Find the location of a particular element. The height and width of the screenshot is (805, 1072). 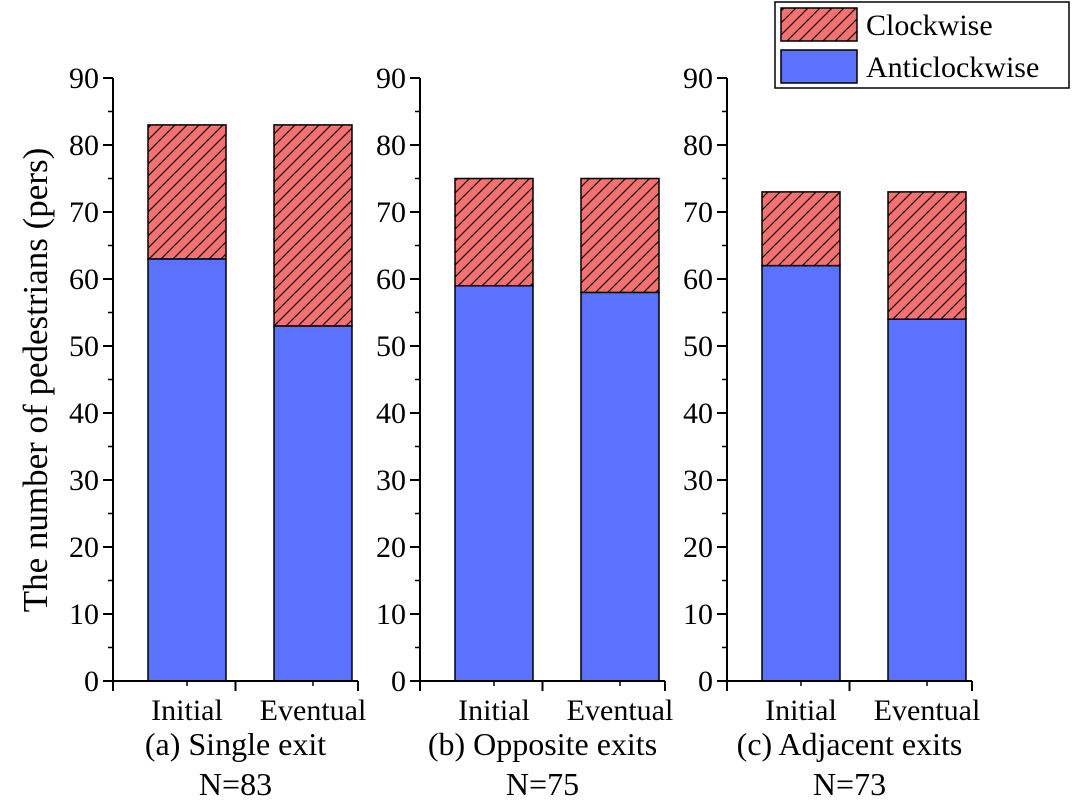

y-axis-label: The number of pedestrians (pers) is located at coordinates (35, 380).